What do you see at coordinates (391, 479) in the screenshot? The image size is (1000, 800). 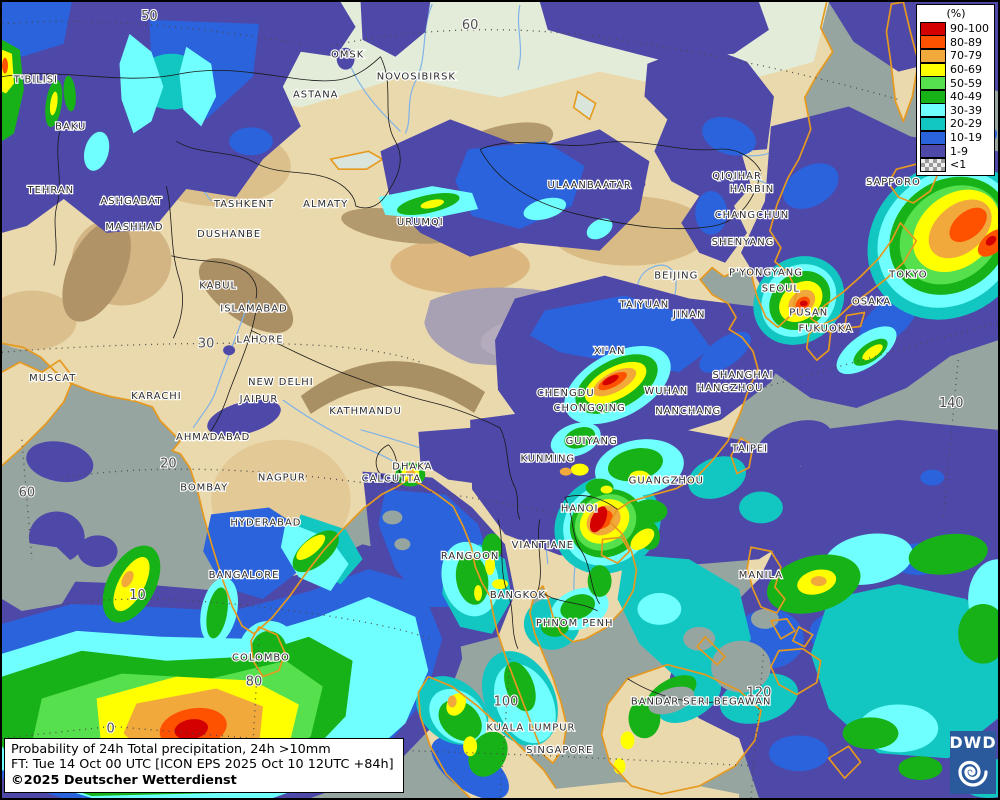 I see `city-label-calcutta: CALCUTTA` at bounding box center [391, 479].